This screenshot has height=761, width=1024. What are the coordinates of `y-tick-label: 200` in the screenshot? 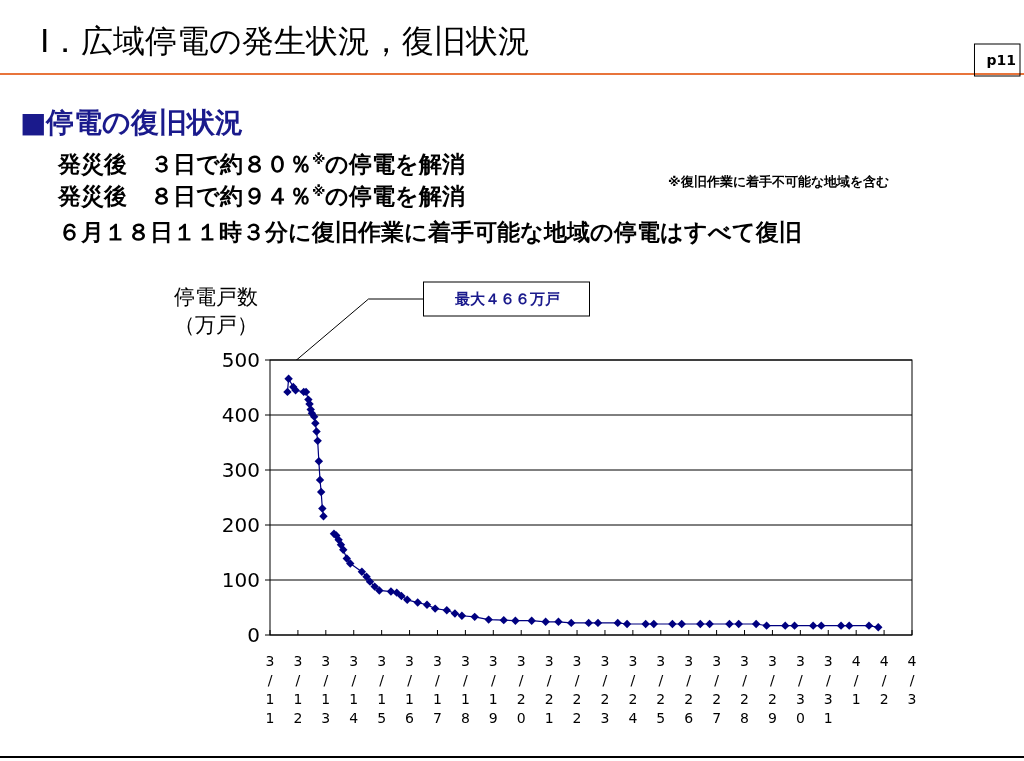 It's located at (240, 525).